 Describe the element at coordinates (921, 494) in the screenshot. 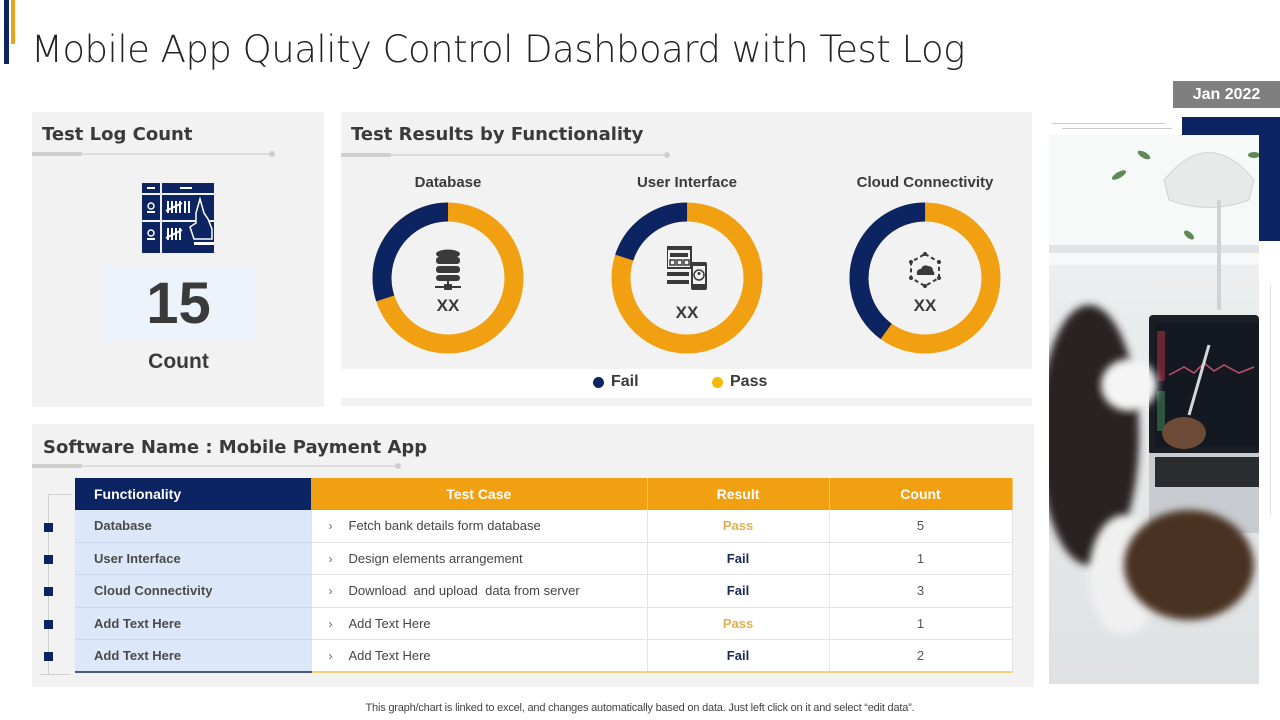

I see `column-header-count: Count` at that location.